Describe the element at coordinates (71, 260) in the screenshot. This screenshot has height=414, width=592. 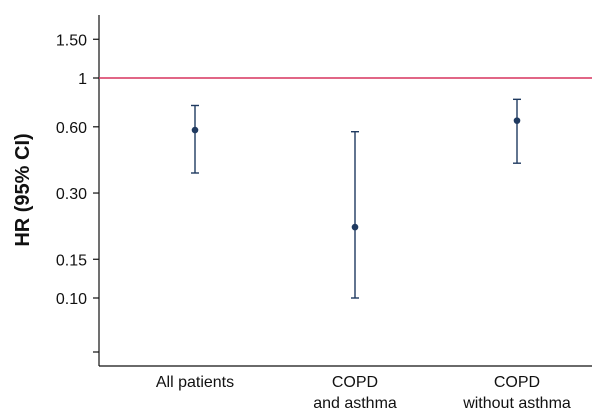
I see `y-tick-label: 0.15` at that location.